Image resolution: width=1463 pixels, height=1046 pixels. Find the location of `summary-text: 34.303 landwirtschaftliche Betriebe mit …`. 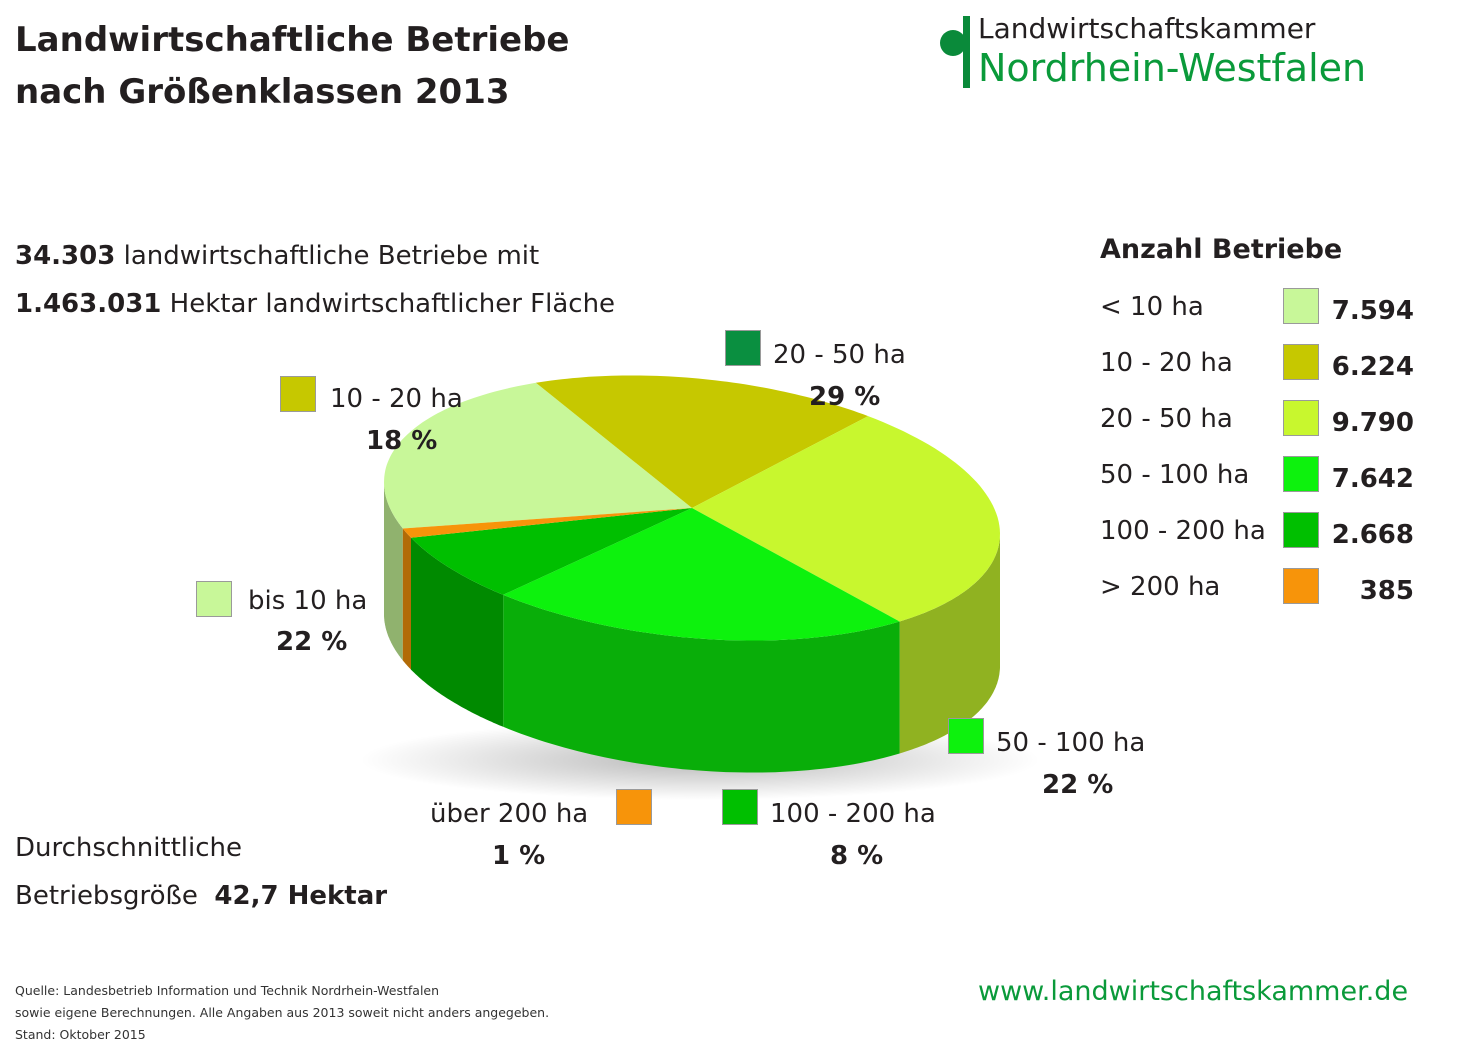

summary-text: 34.303 landwirtschaftliche Betriebe mit … is located at coordinates (315, 280).